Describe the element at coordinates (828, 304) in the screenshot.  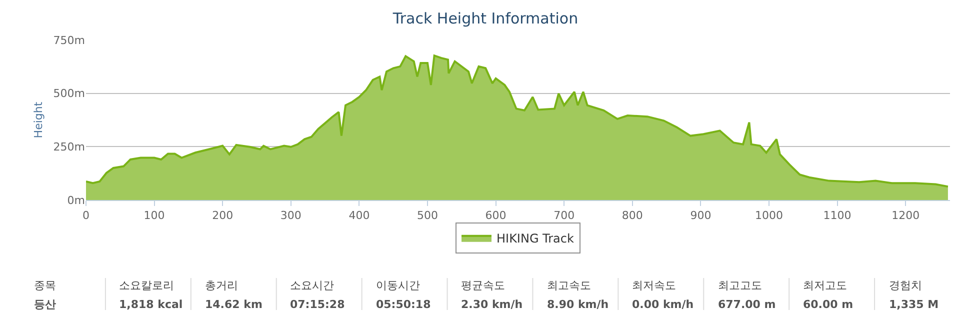
I see `text: 60.00 m` at that location.